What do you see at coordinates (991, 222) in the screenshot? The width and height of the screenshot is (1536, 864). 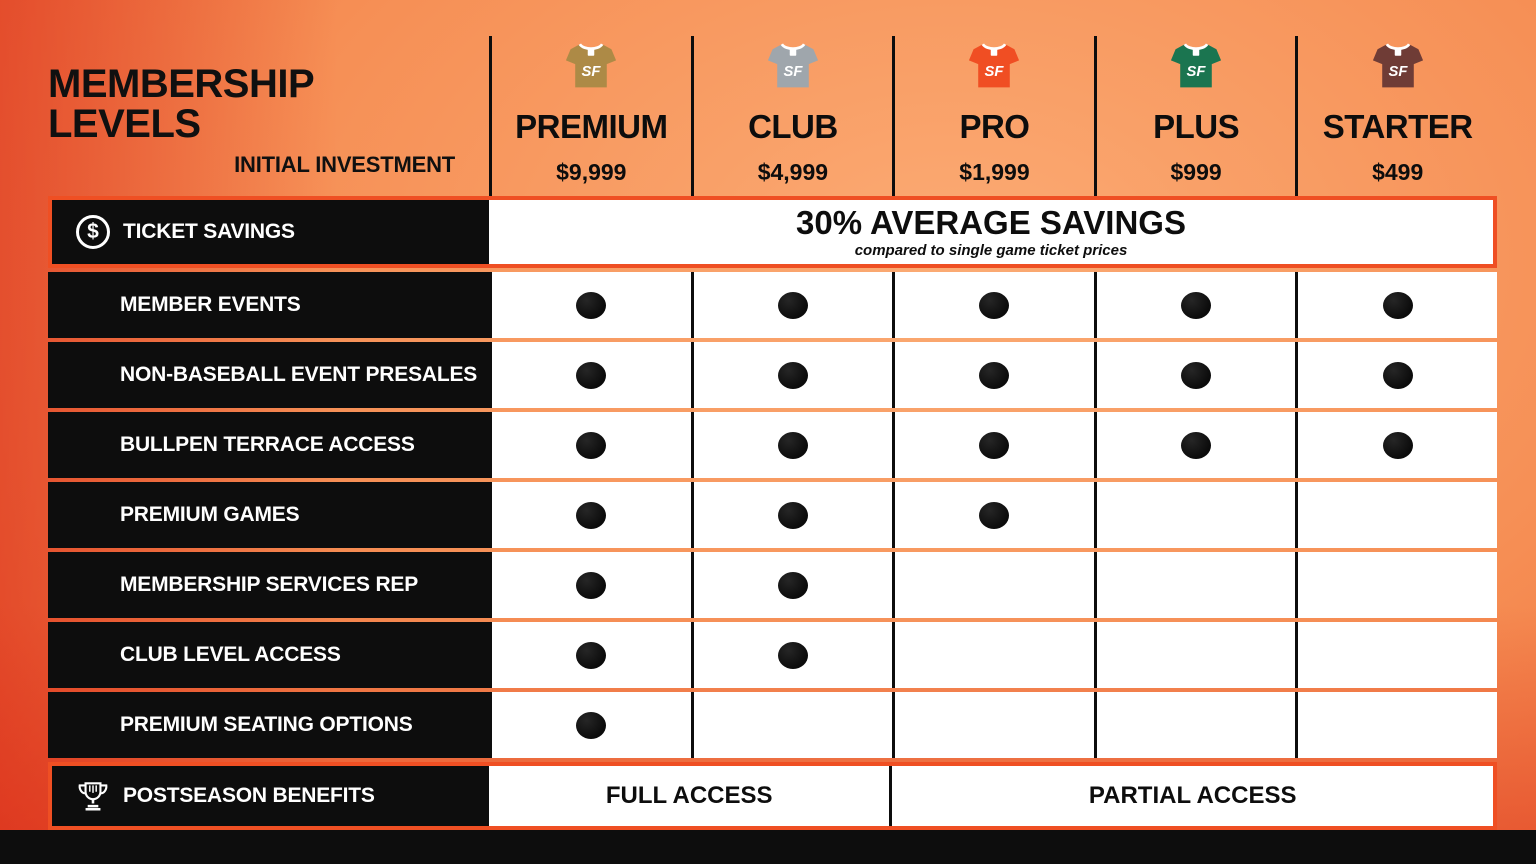 I see `savings-headline: 30% AVERAGE SAVINGS` at bounding box center [991, 222].